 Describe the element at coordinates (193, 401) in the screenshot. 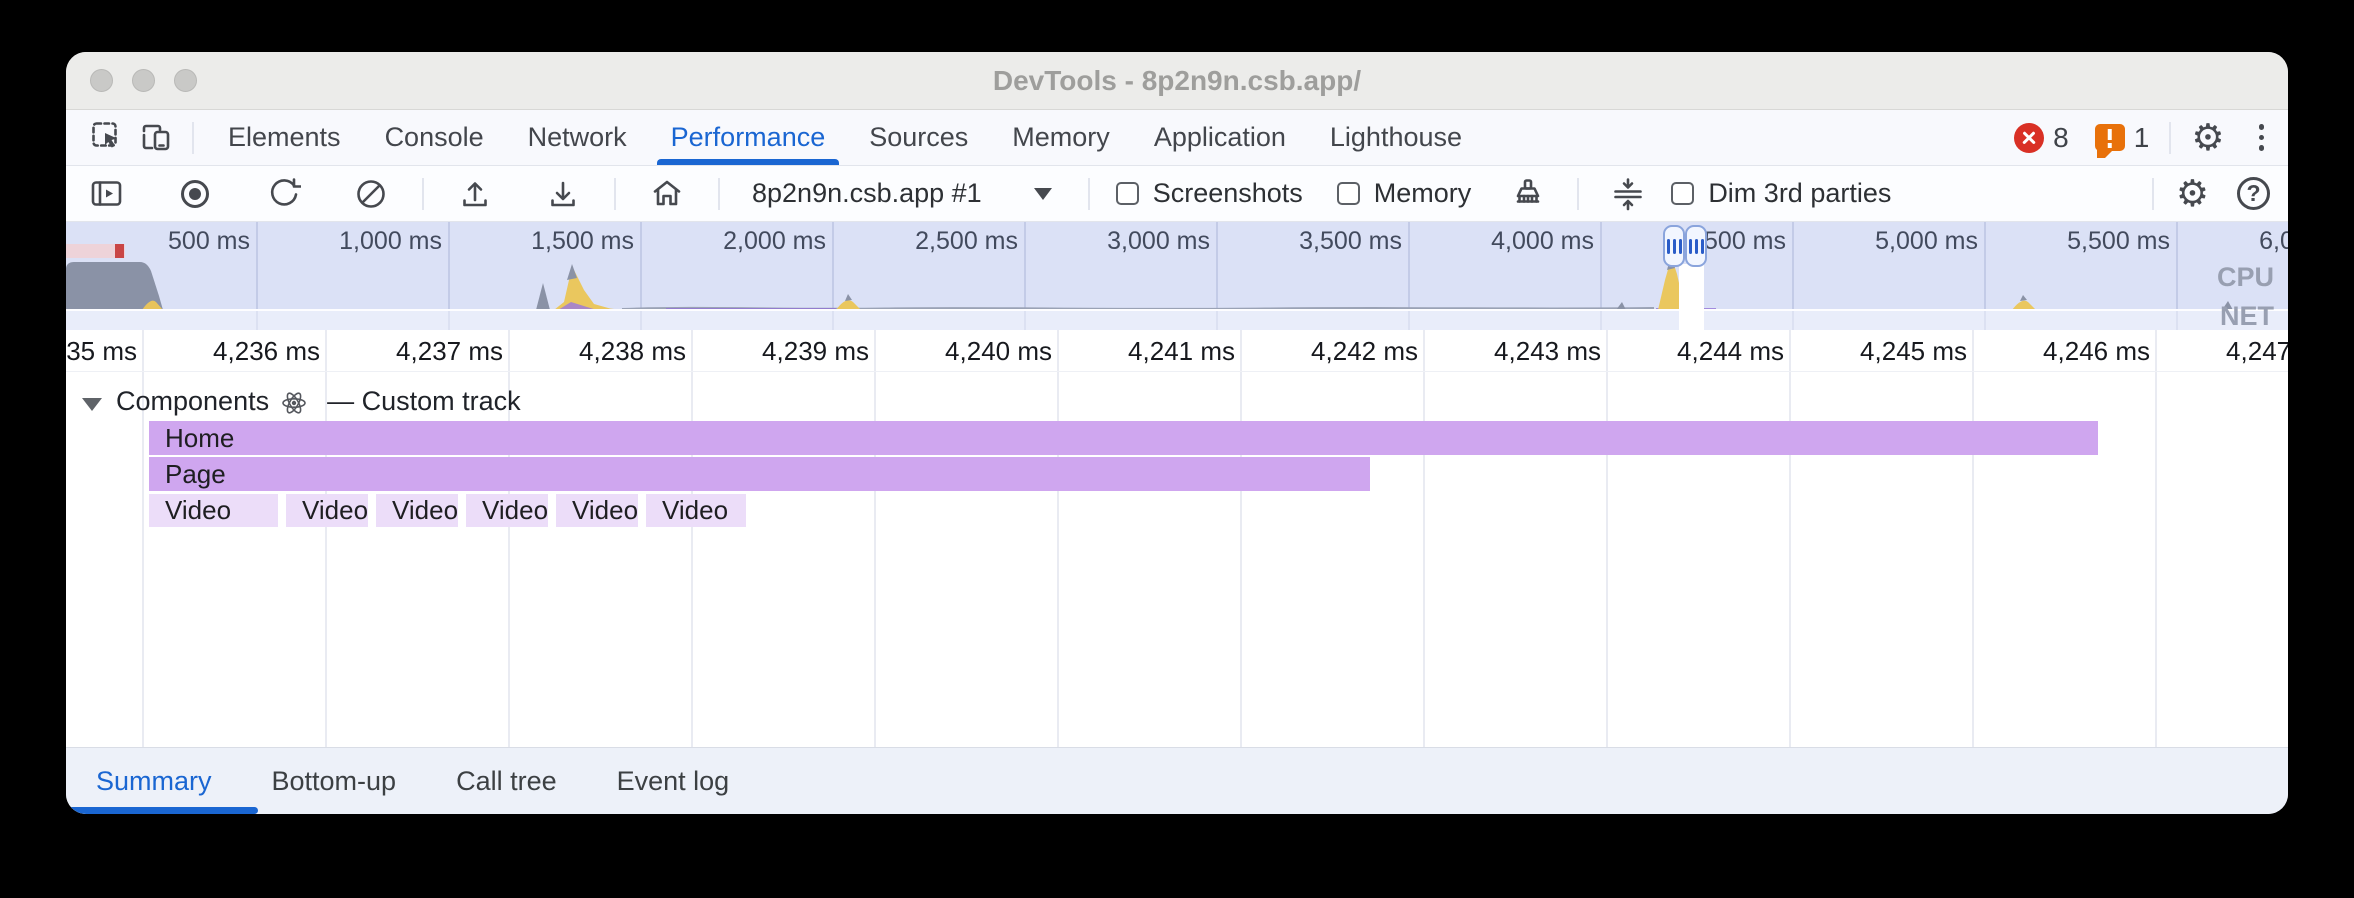

I see `track-title-prefix: Components` at that location.